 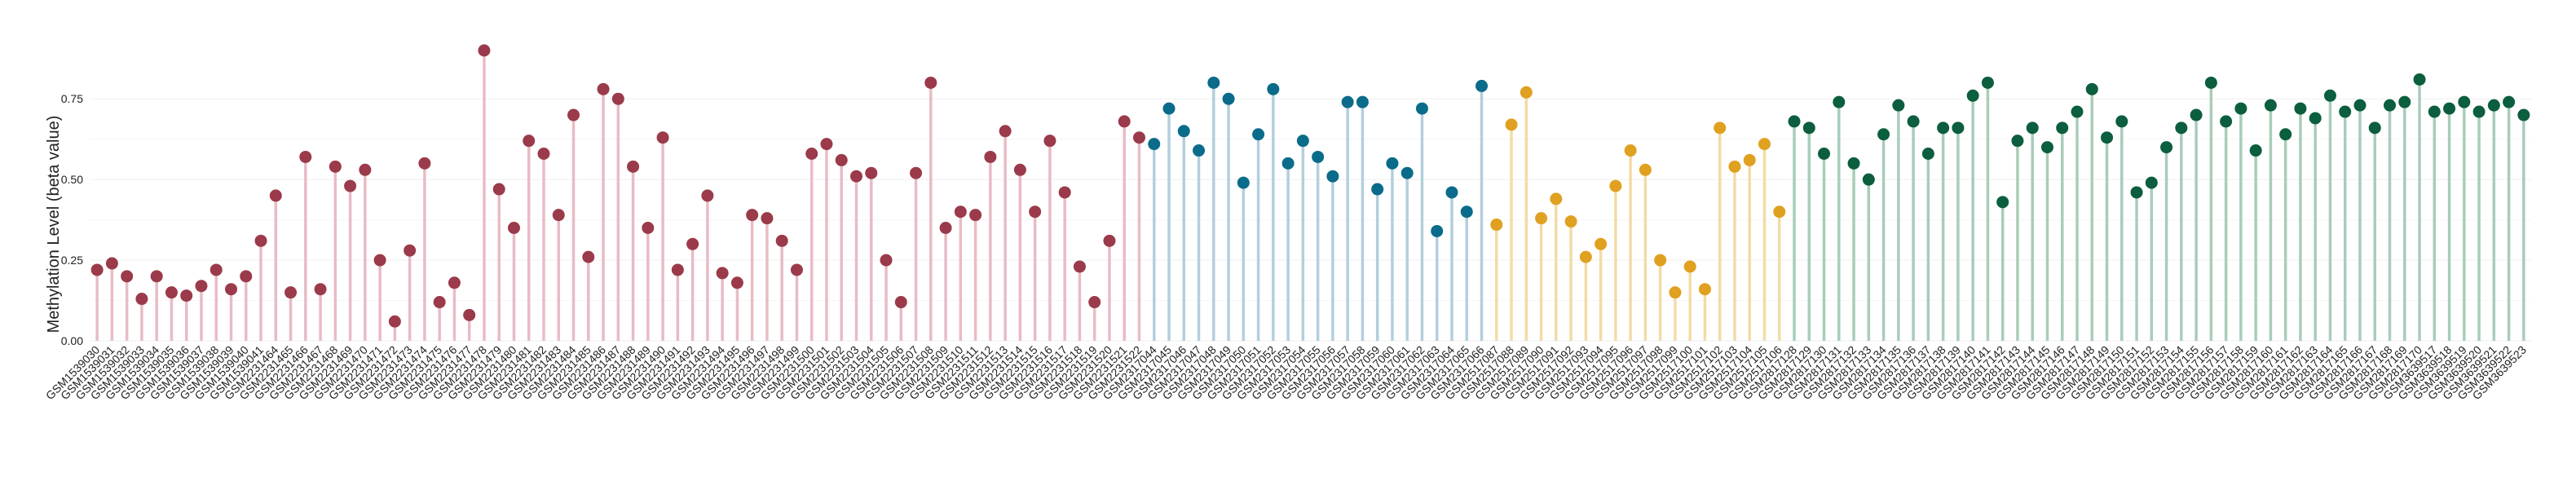 I want to click on y-axis-ticks: 0.00 0.25 0.50 0.75, so click(x=72, y=219).